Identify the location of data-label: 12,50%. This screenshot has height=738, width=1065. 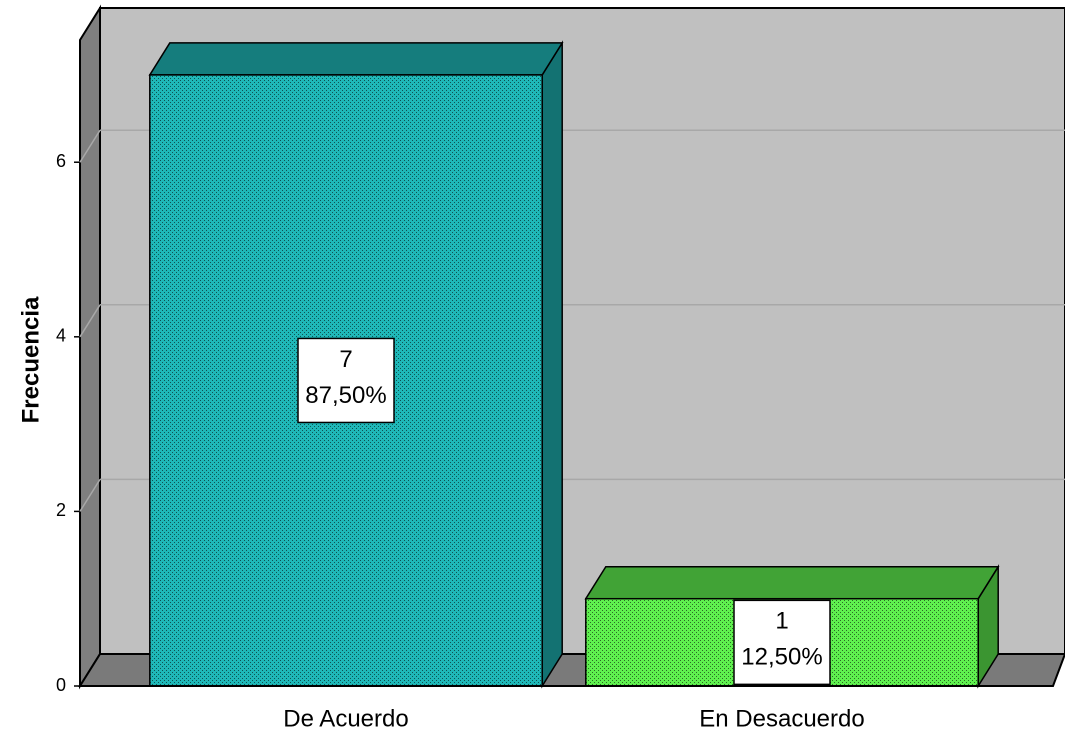
(781, 657).